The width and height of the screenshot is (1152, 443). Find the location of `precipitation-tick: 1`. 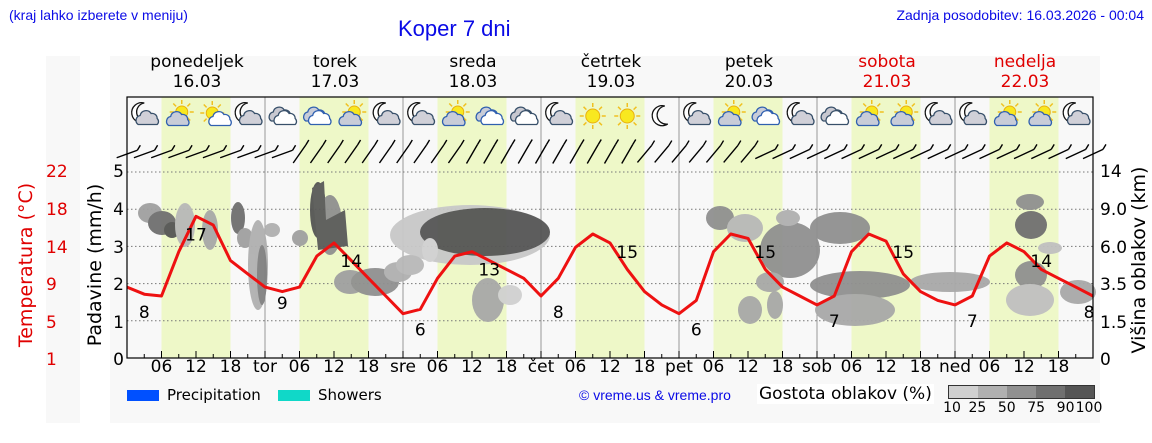

precipitation-tick: 1 is located at coordinates (118, 323).